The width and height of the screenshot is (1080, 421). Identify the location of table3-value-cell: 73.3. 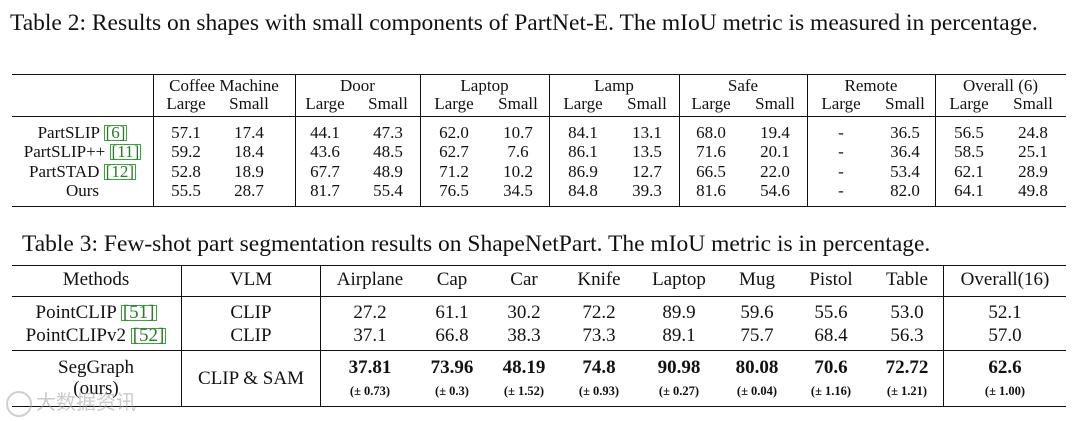
(599, 335).